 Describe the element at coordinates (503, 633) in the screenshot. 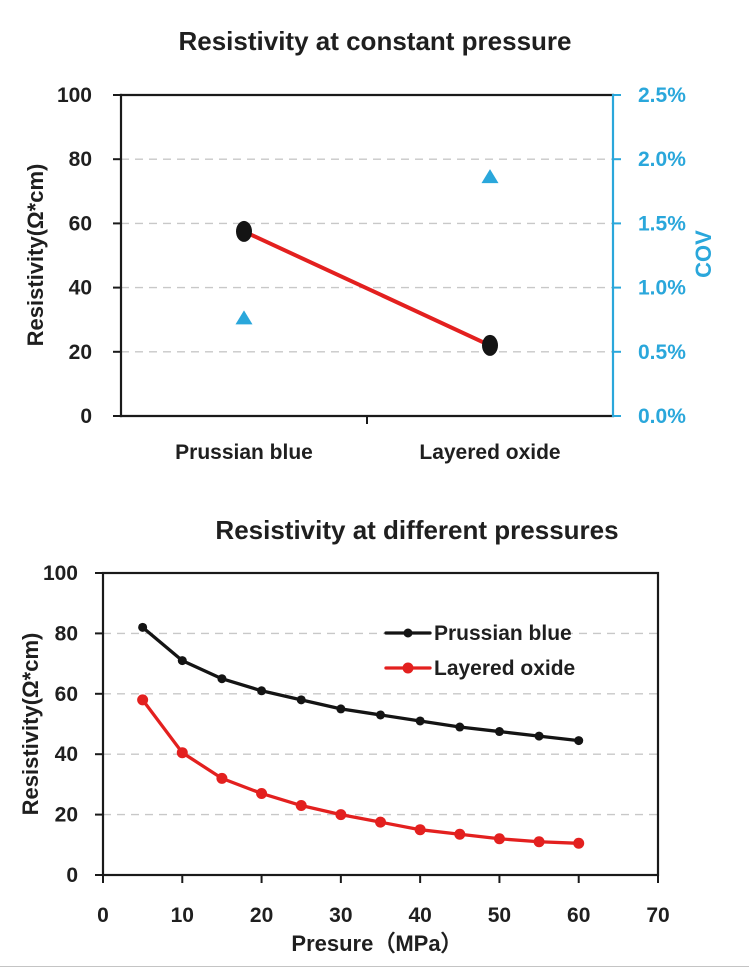

I see `legend-label-prussian-blue: Prussian blue` at that location.